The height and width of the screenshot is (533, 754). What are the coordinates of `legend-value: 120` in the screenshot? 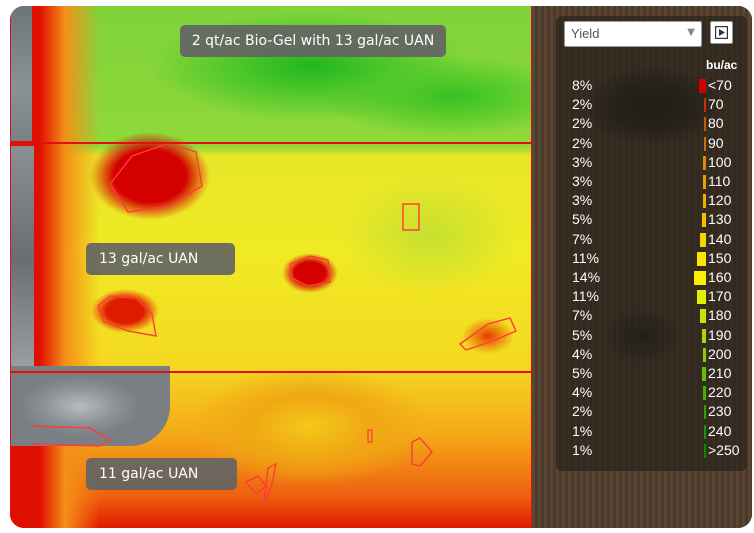 It's located at (720, 200).